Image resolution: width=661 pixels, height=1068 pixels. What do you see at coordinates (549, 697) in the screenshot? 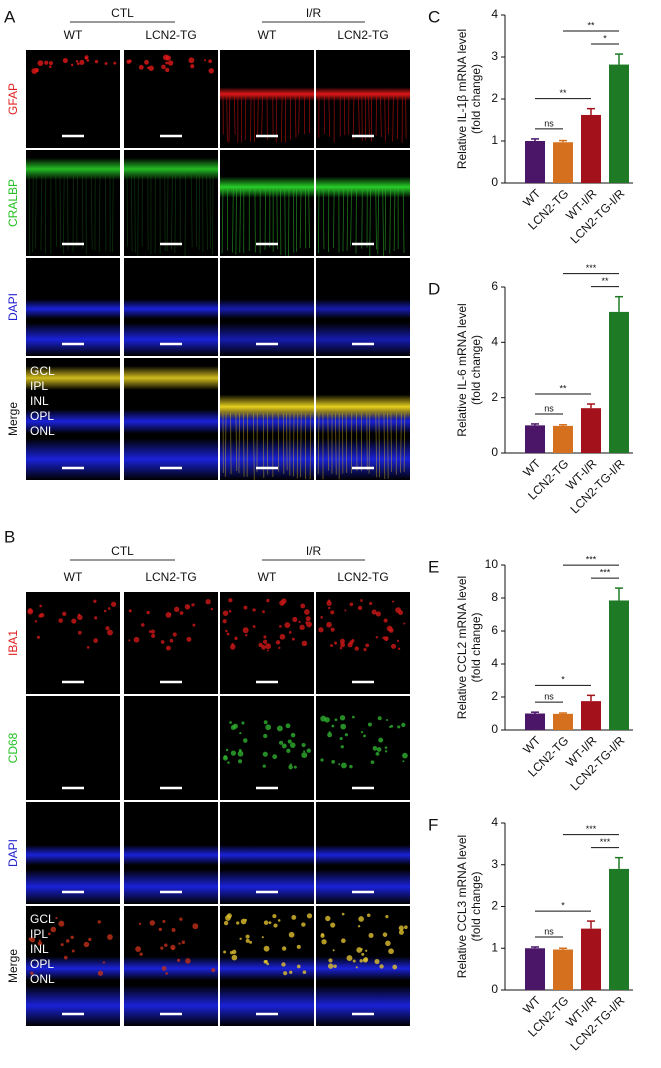
I see `significance-label: ns` at bounding box center [549, 697].